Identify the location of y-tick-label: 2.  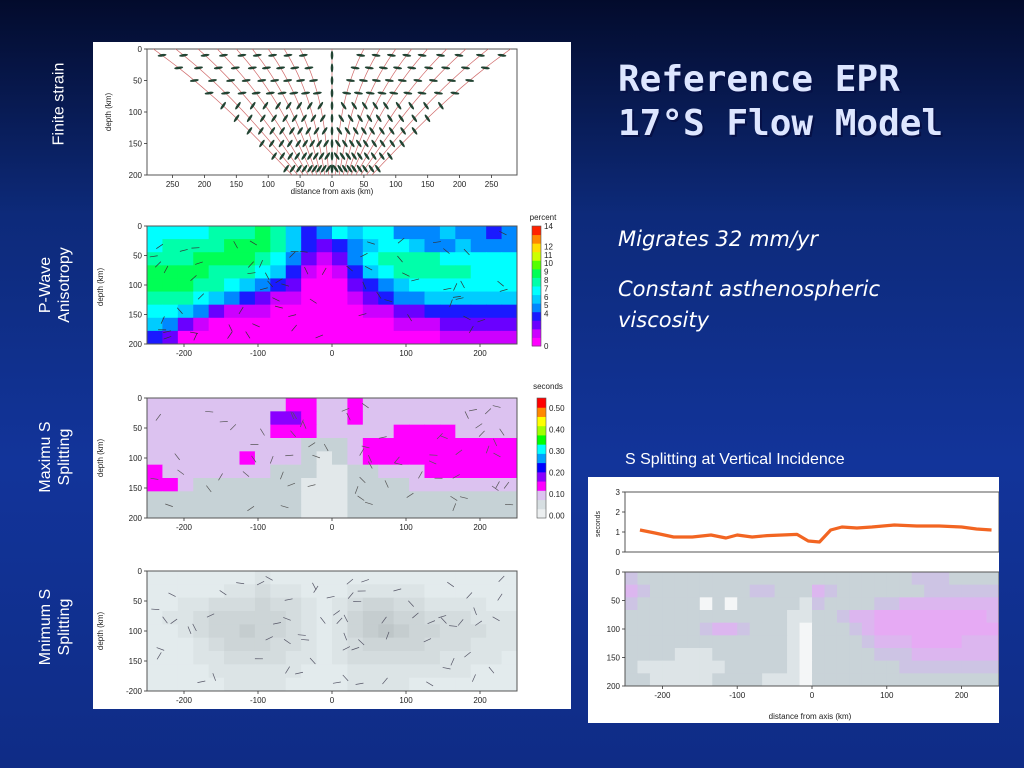
(618, 512).